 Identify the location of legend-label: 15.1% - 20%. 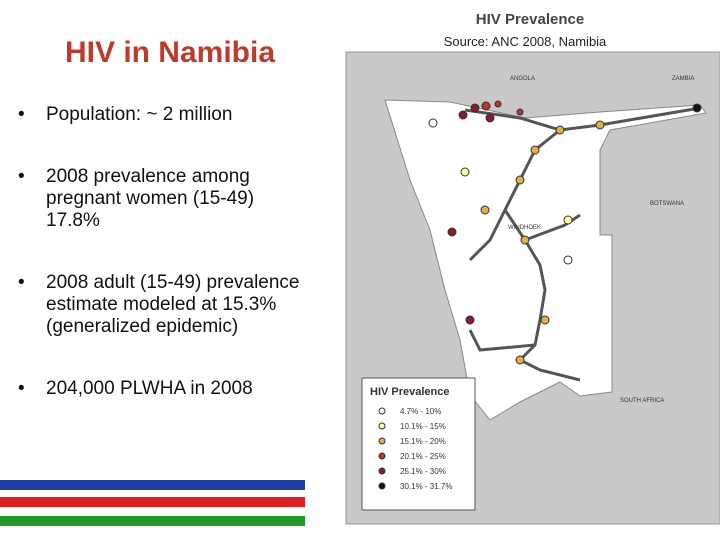
(423, 441).